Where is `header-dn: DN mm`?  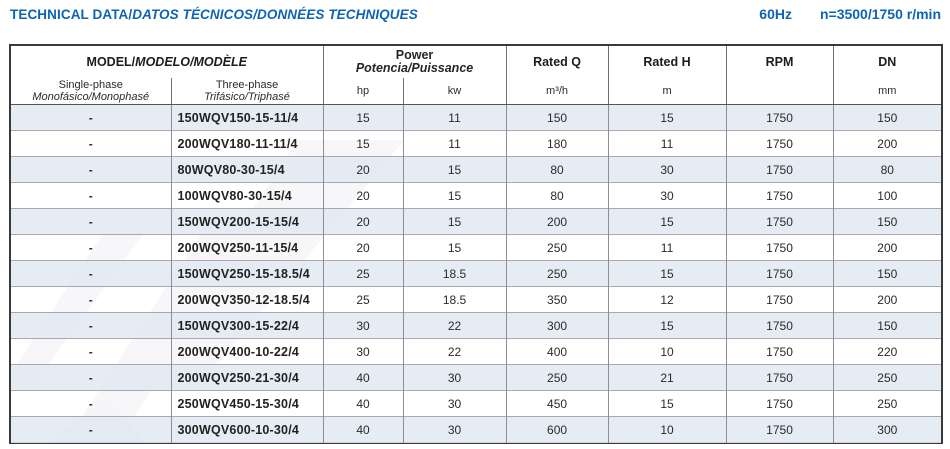
header-dn: DN mm is located at coordinates (887, 75).